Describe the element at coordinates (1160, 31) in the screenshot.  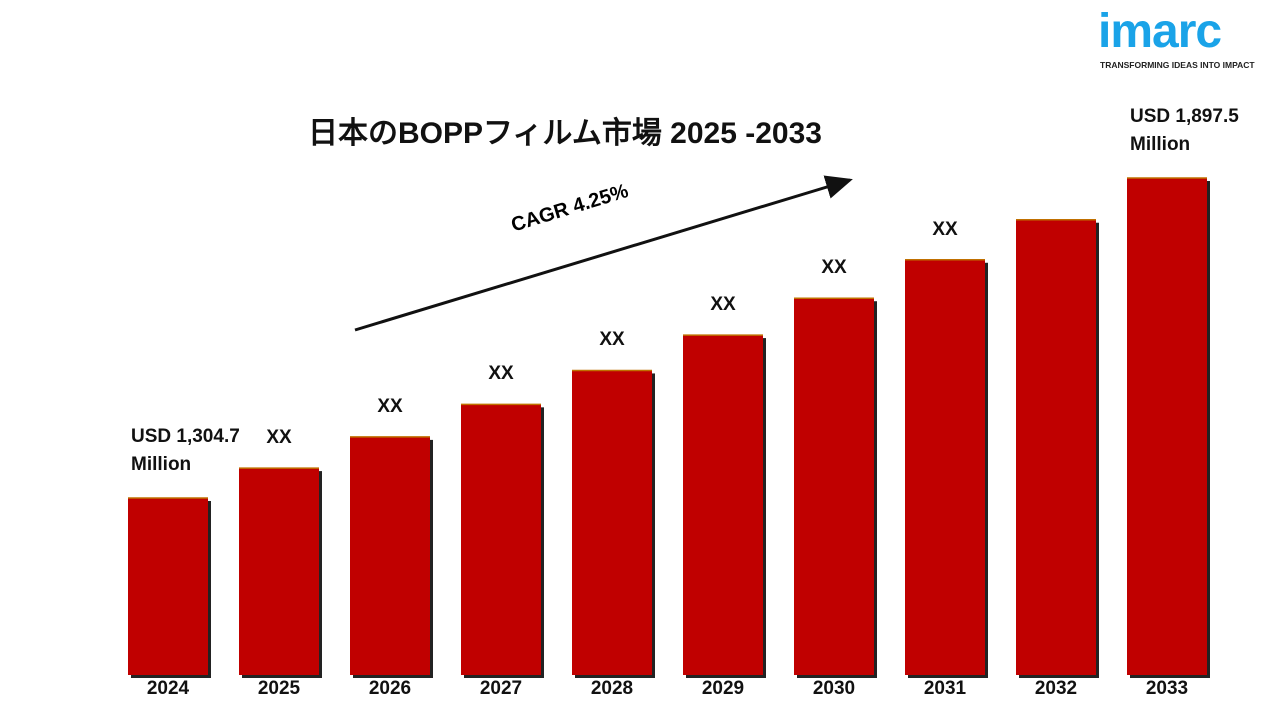
I see `logo: imarc` at that location.